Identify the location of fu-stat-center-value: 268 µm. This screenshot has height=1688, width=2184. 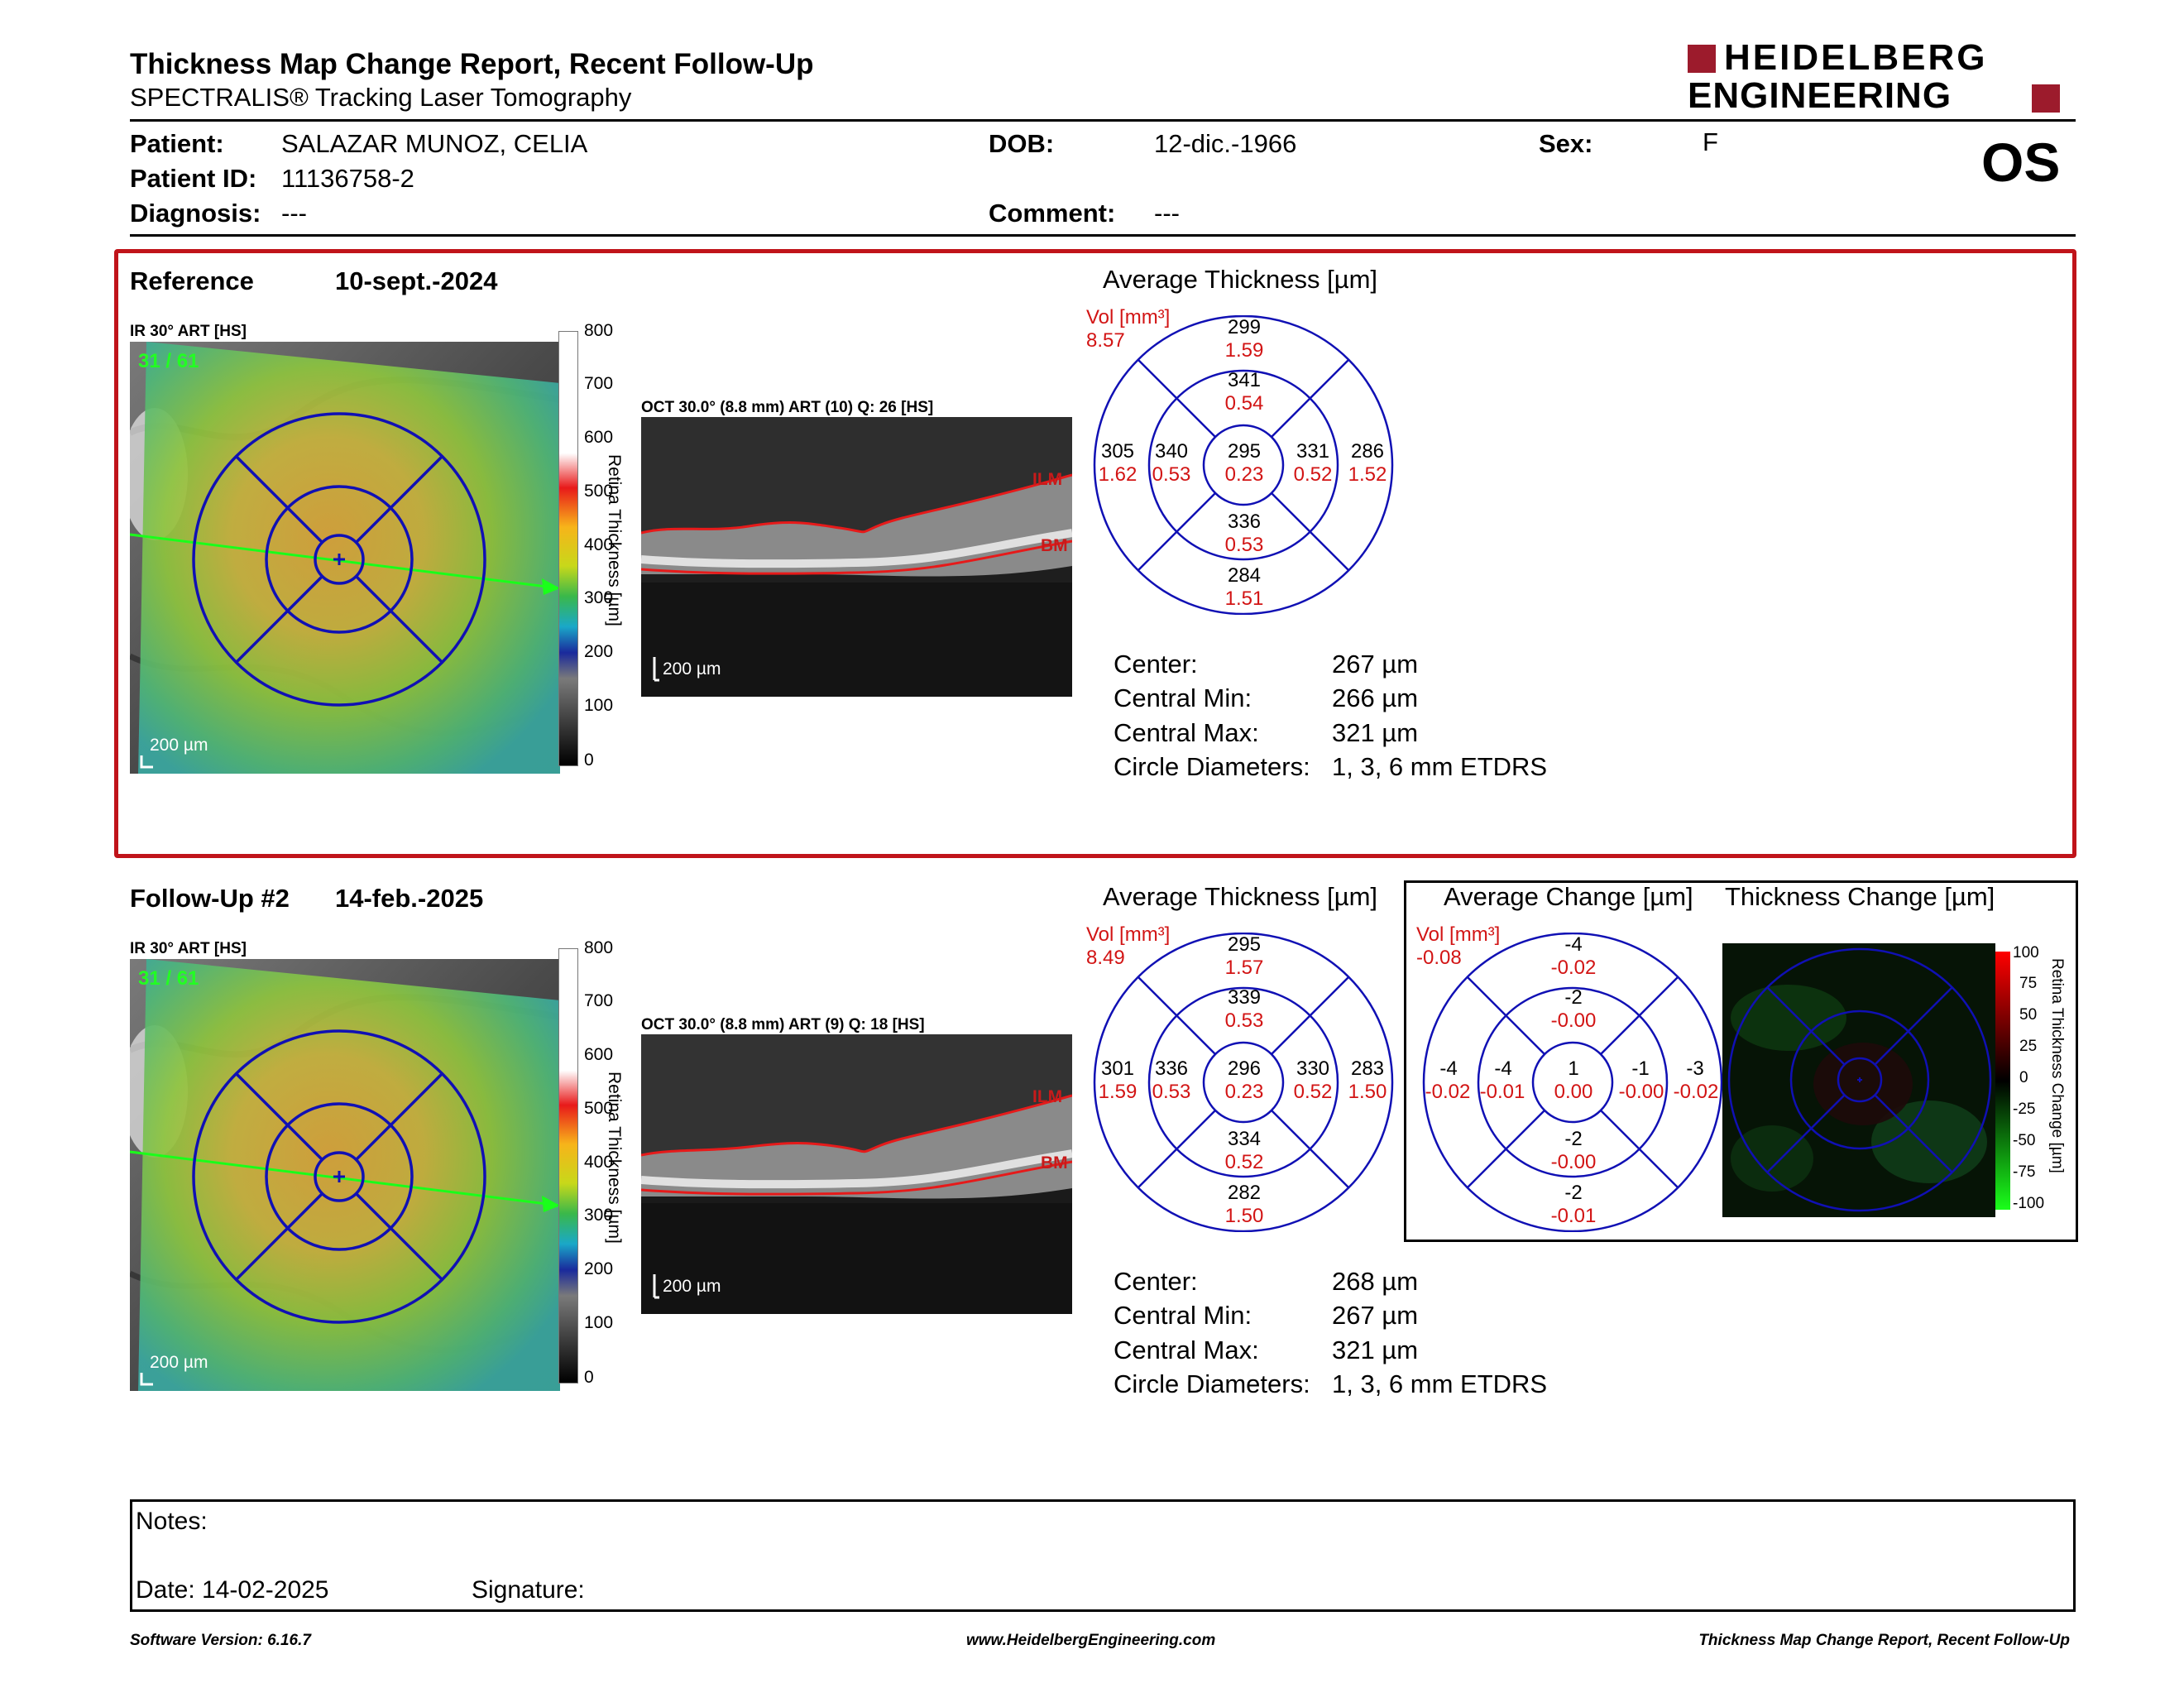
(1375, 1281).